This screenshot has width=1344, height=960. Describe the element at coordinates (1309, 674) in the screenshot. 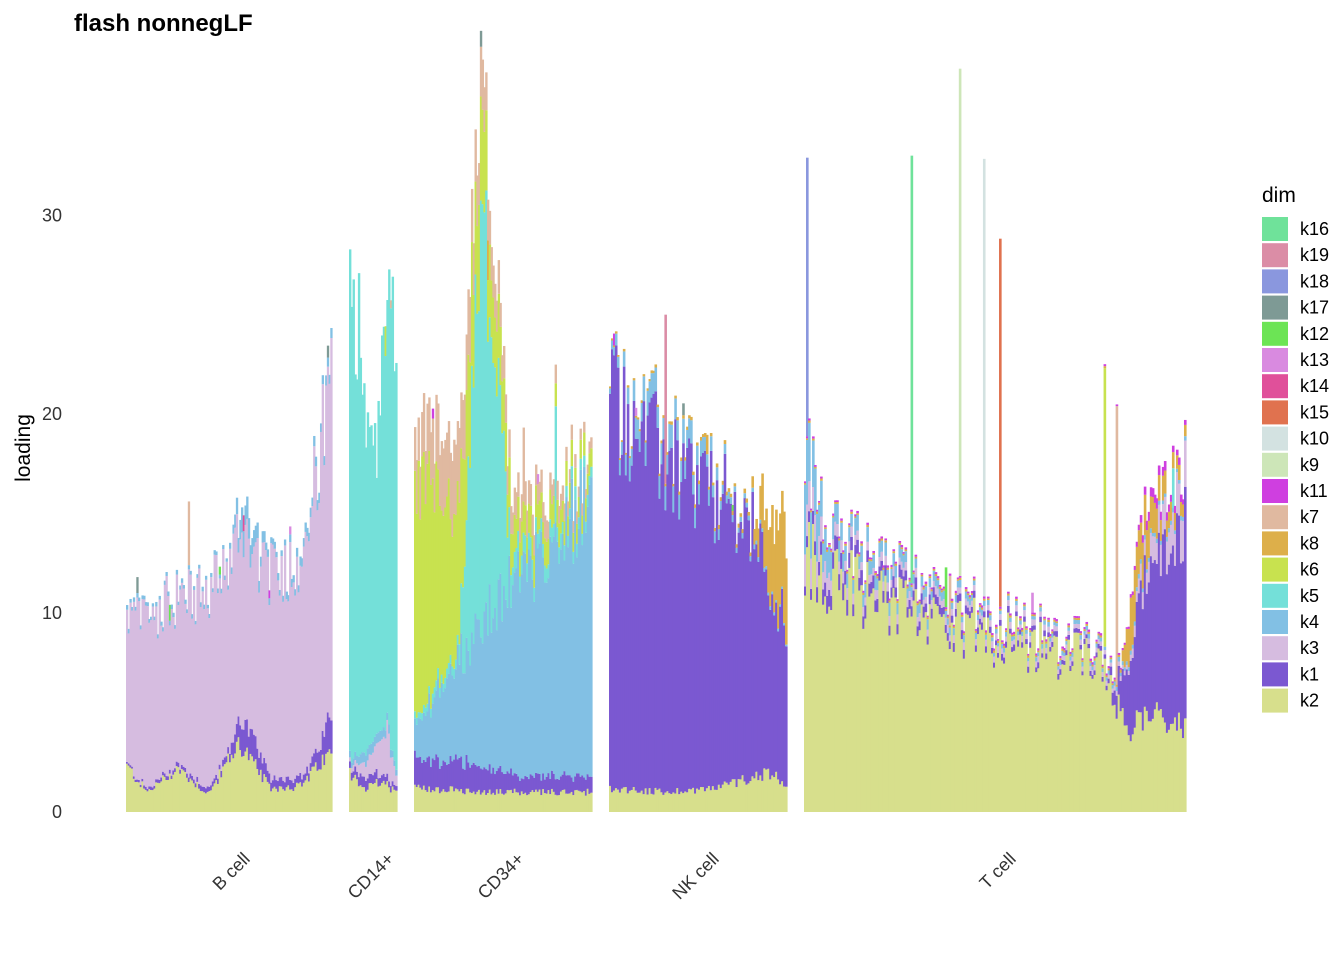

I see `legend-label-k1: k1` at that location.